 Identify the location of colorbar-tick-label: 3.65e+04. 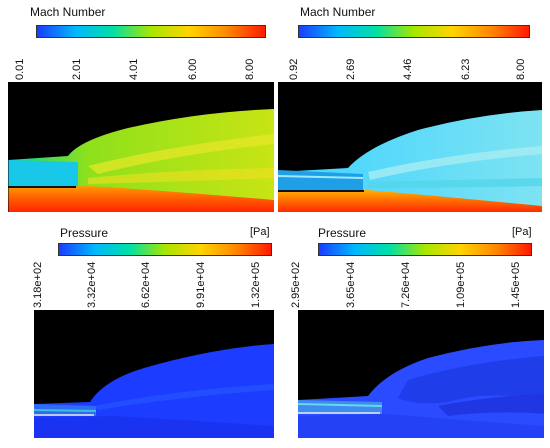
(351, 284).